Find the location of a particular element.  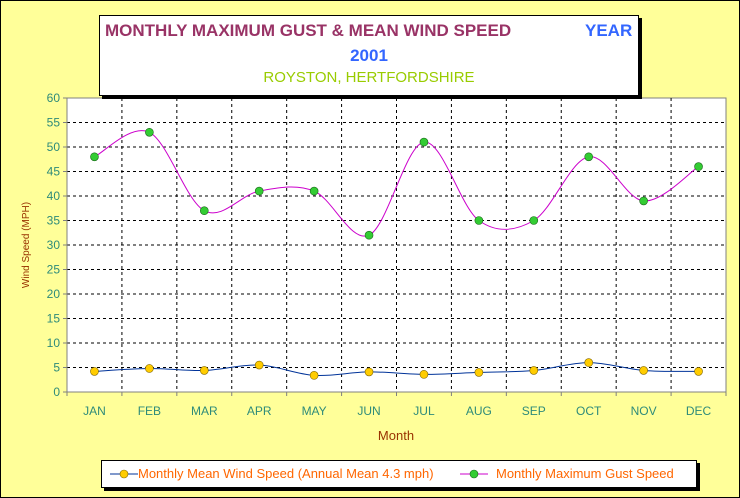

y-tick-label: 45 is located at coordinates (54, 172).